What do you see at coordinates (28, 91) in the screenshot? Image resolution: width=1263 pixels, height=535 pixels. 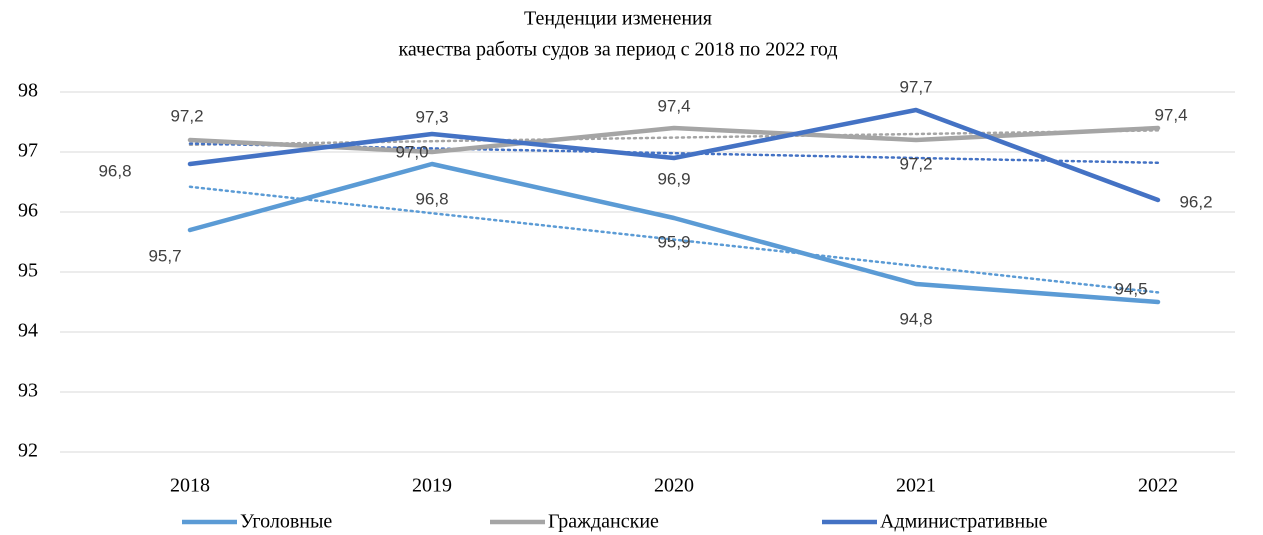 I see `y-tick-label: 98` at bounding box center [28, 91].